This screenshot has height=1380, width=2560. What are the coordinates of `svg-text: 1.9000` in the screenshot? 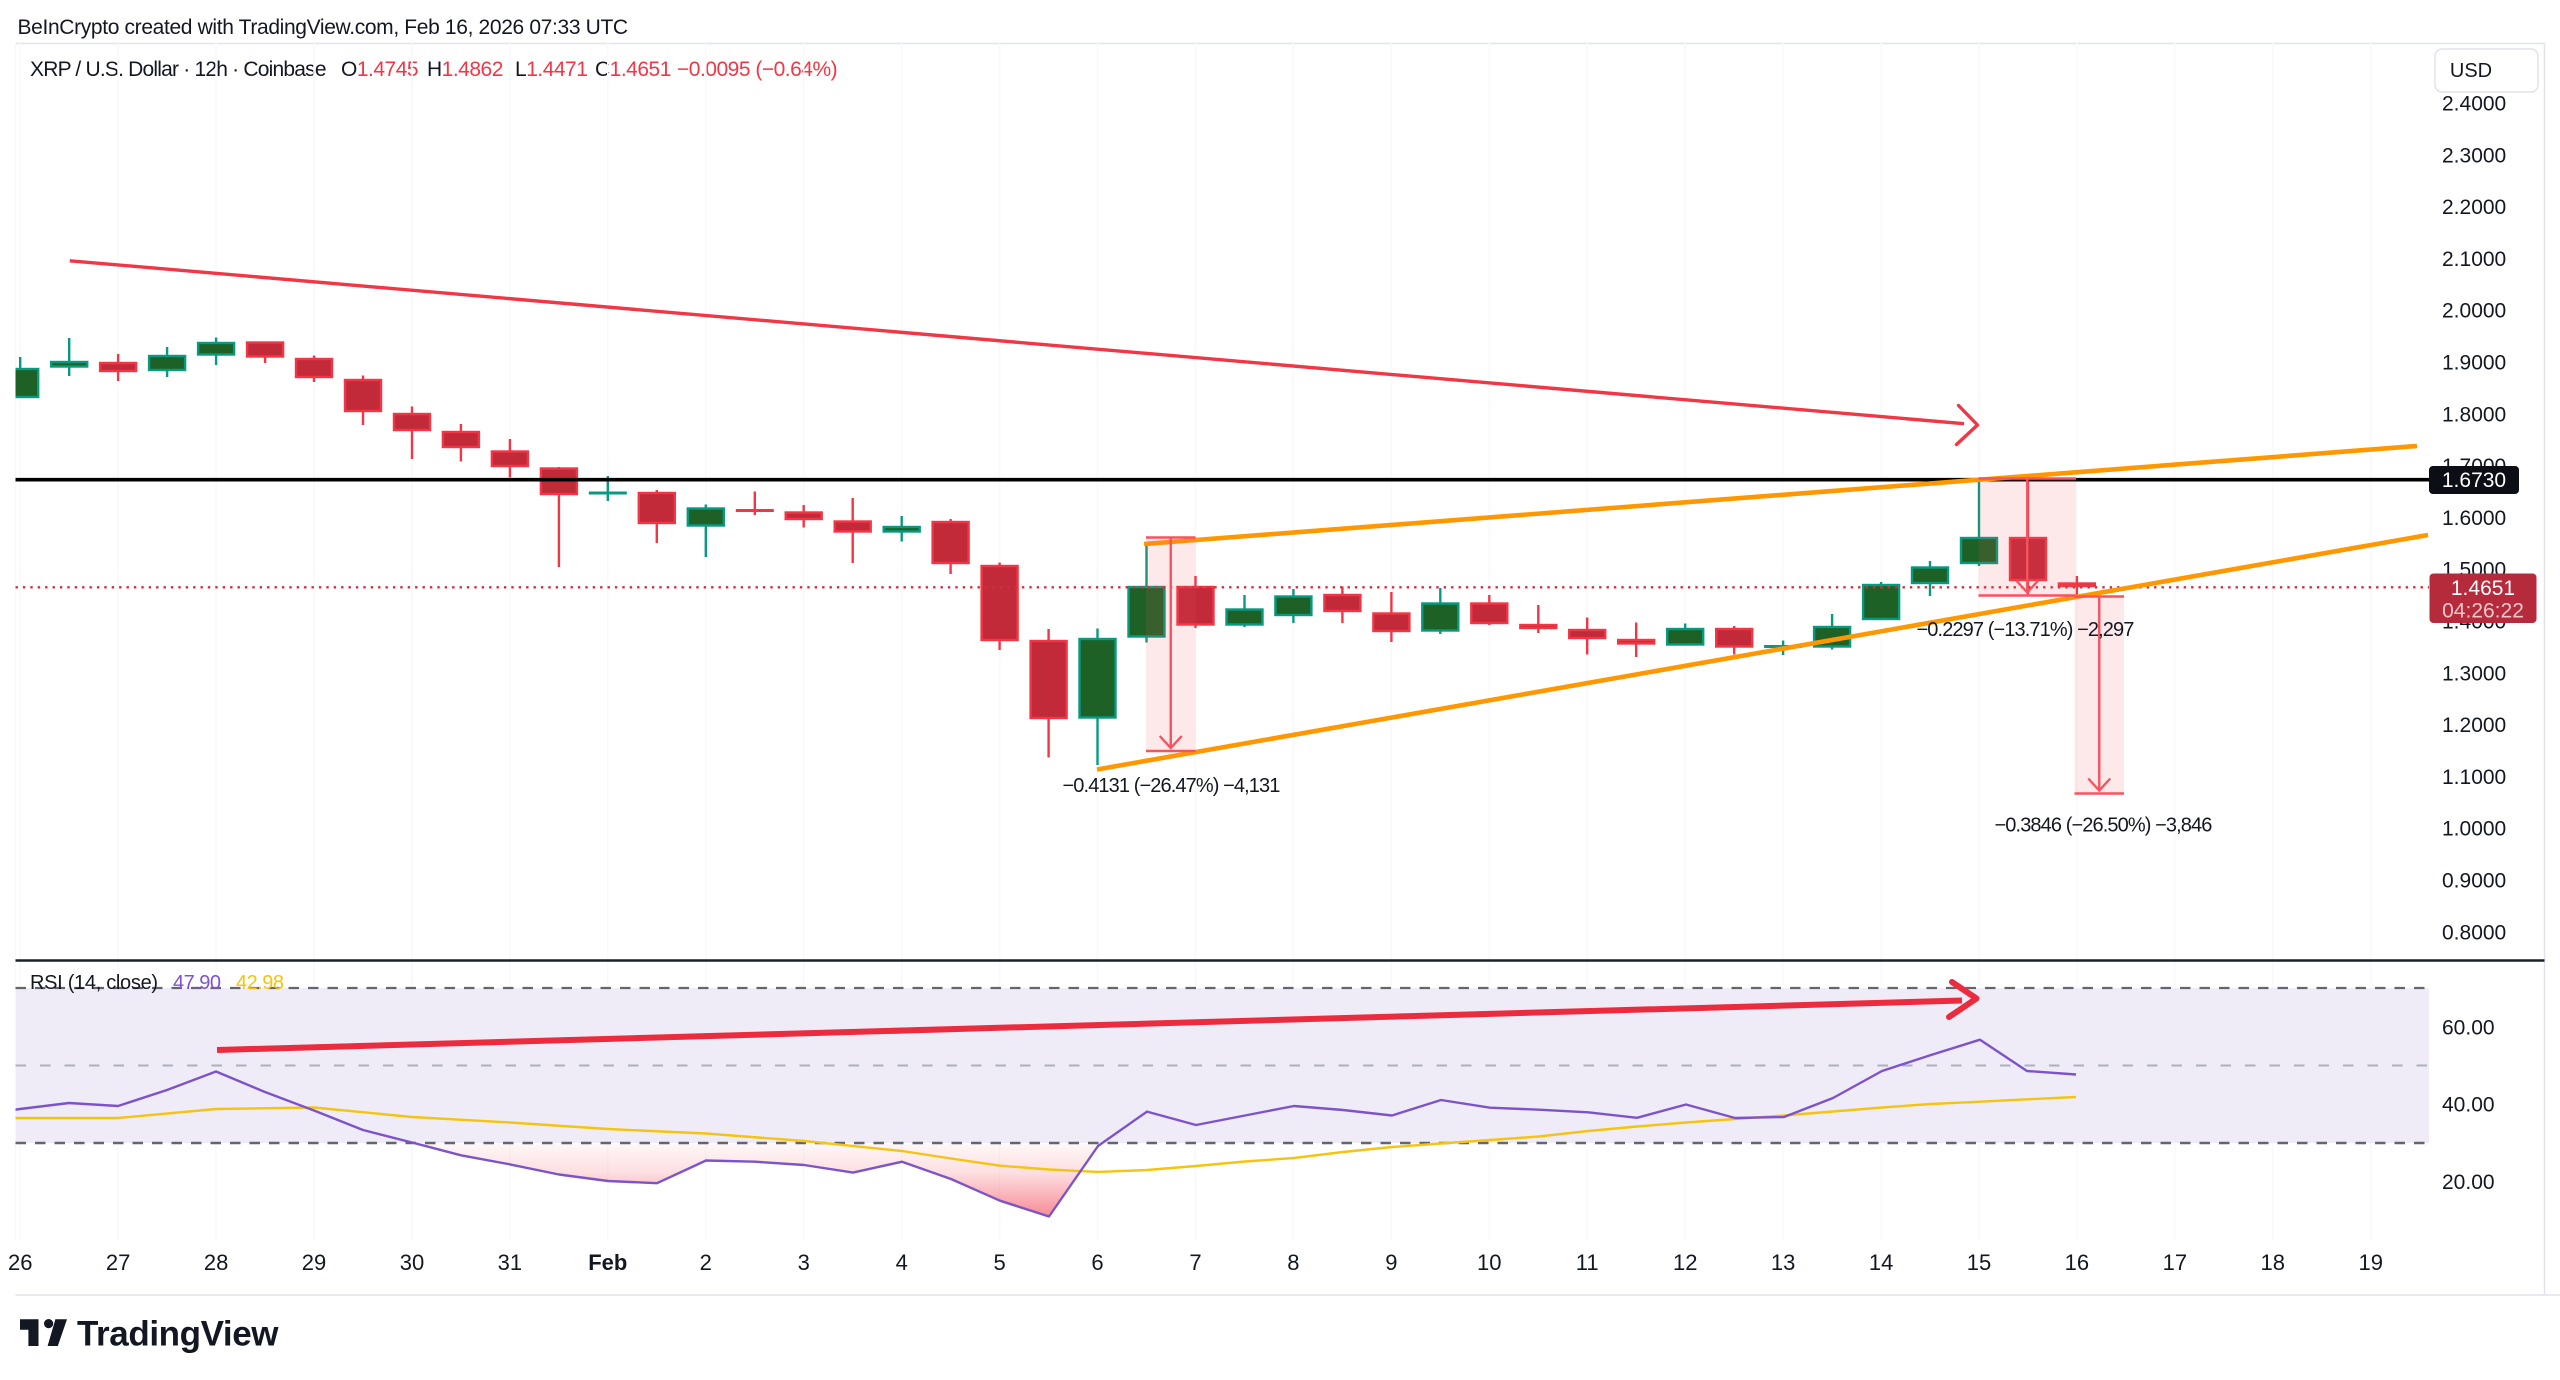 It's located at (2474, 363).